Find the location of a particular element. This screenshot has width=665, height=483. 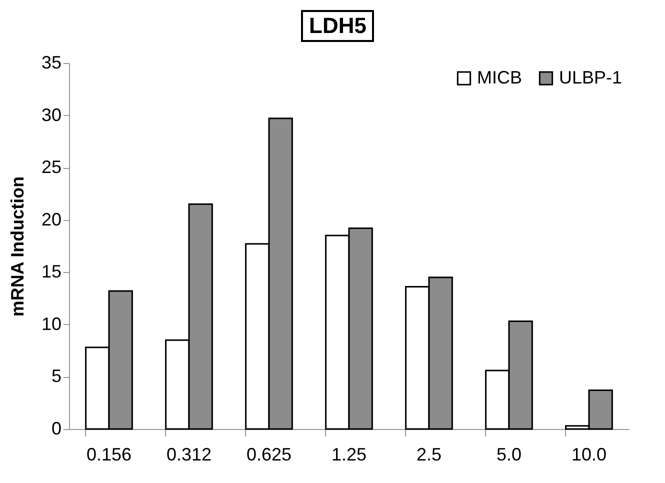

x-tick-label: 0.625 is located at coordinates (269, 454).